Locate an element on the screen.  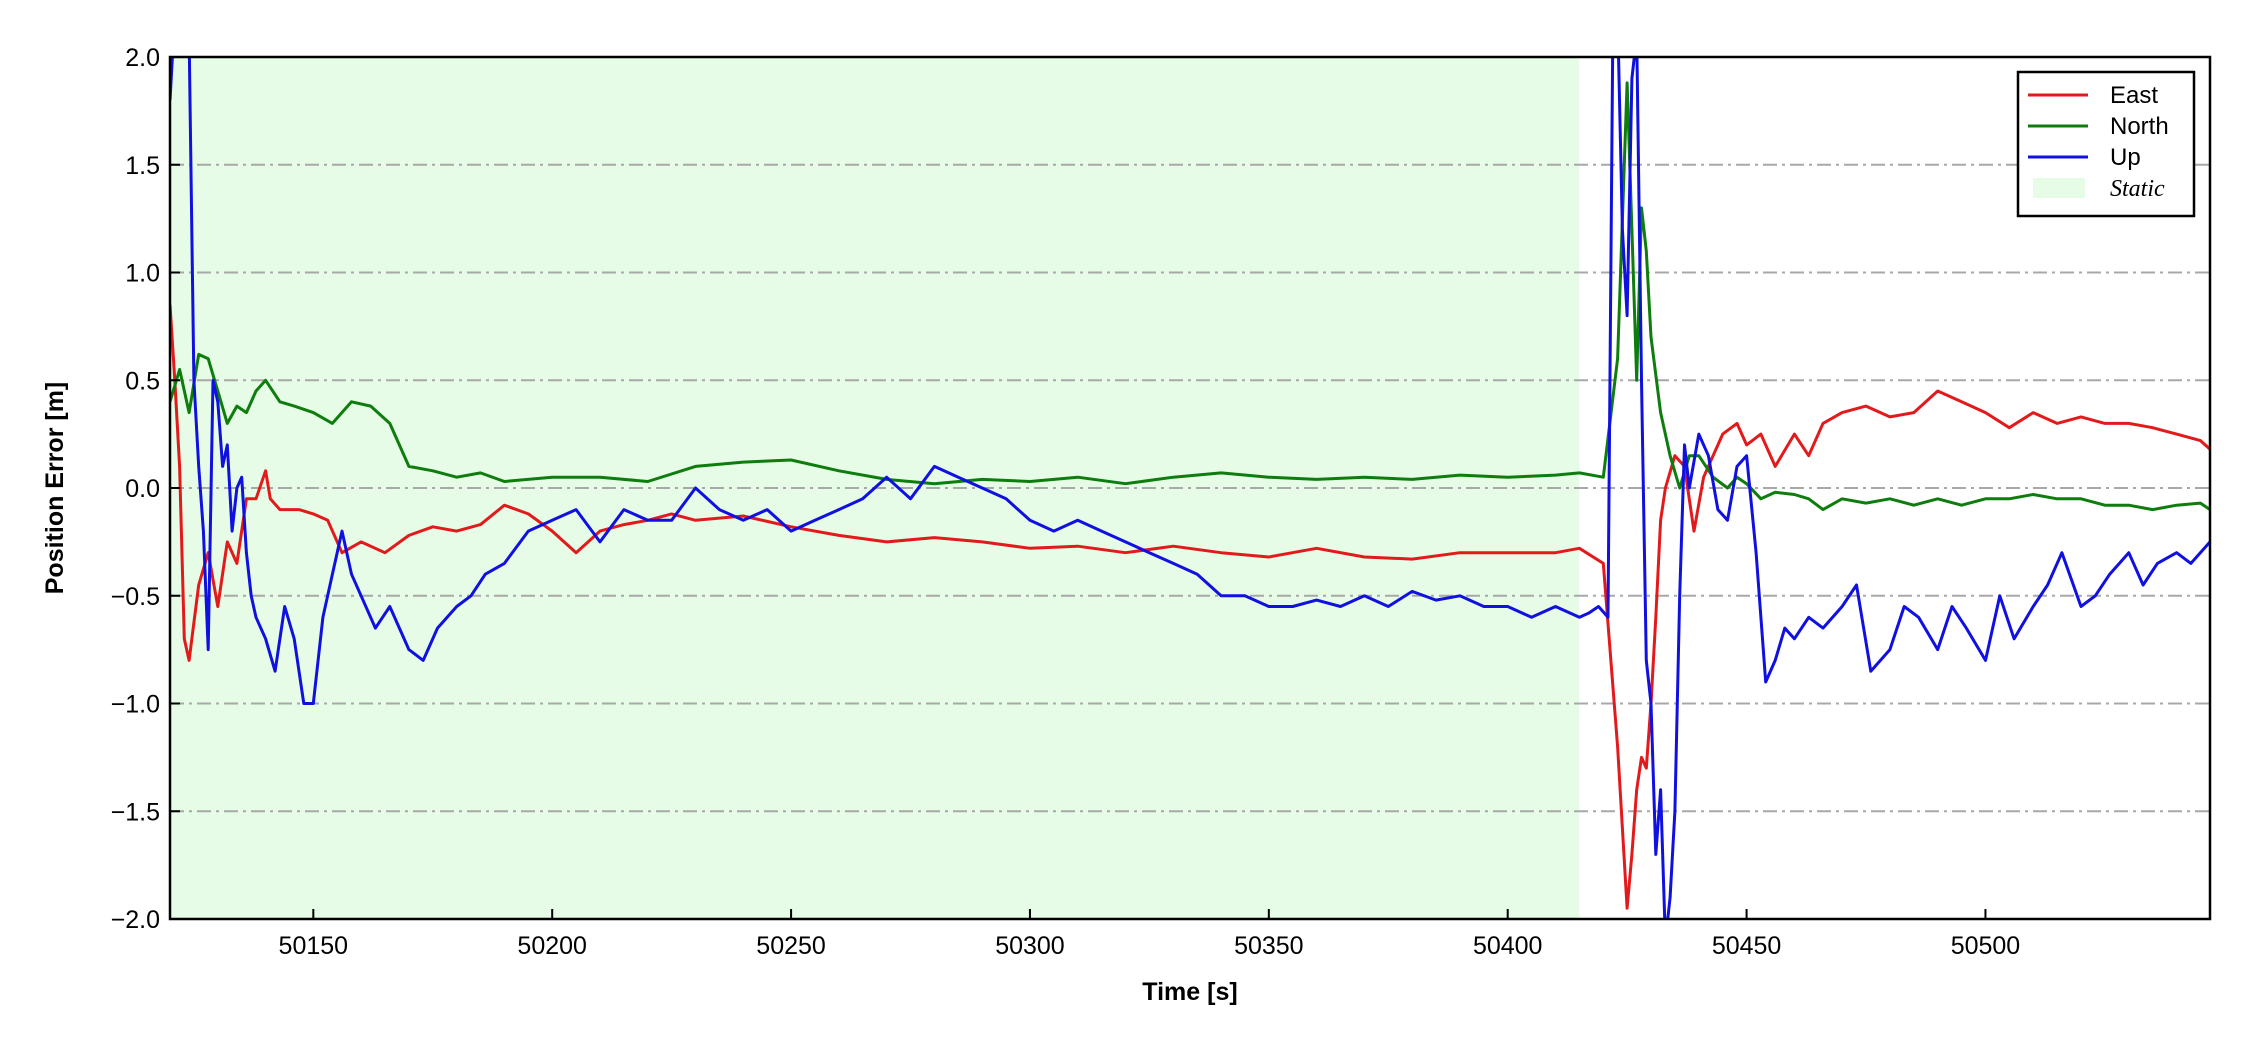
x-tick-label: 50200 is located at coordinates (552, 946).